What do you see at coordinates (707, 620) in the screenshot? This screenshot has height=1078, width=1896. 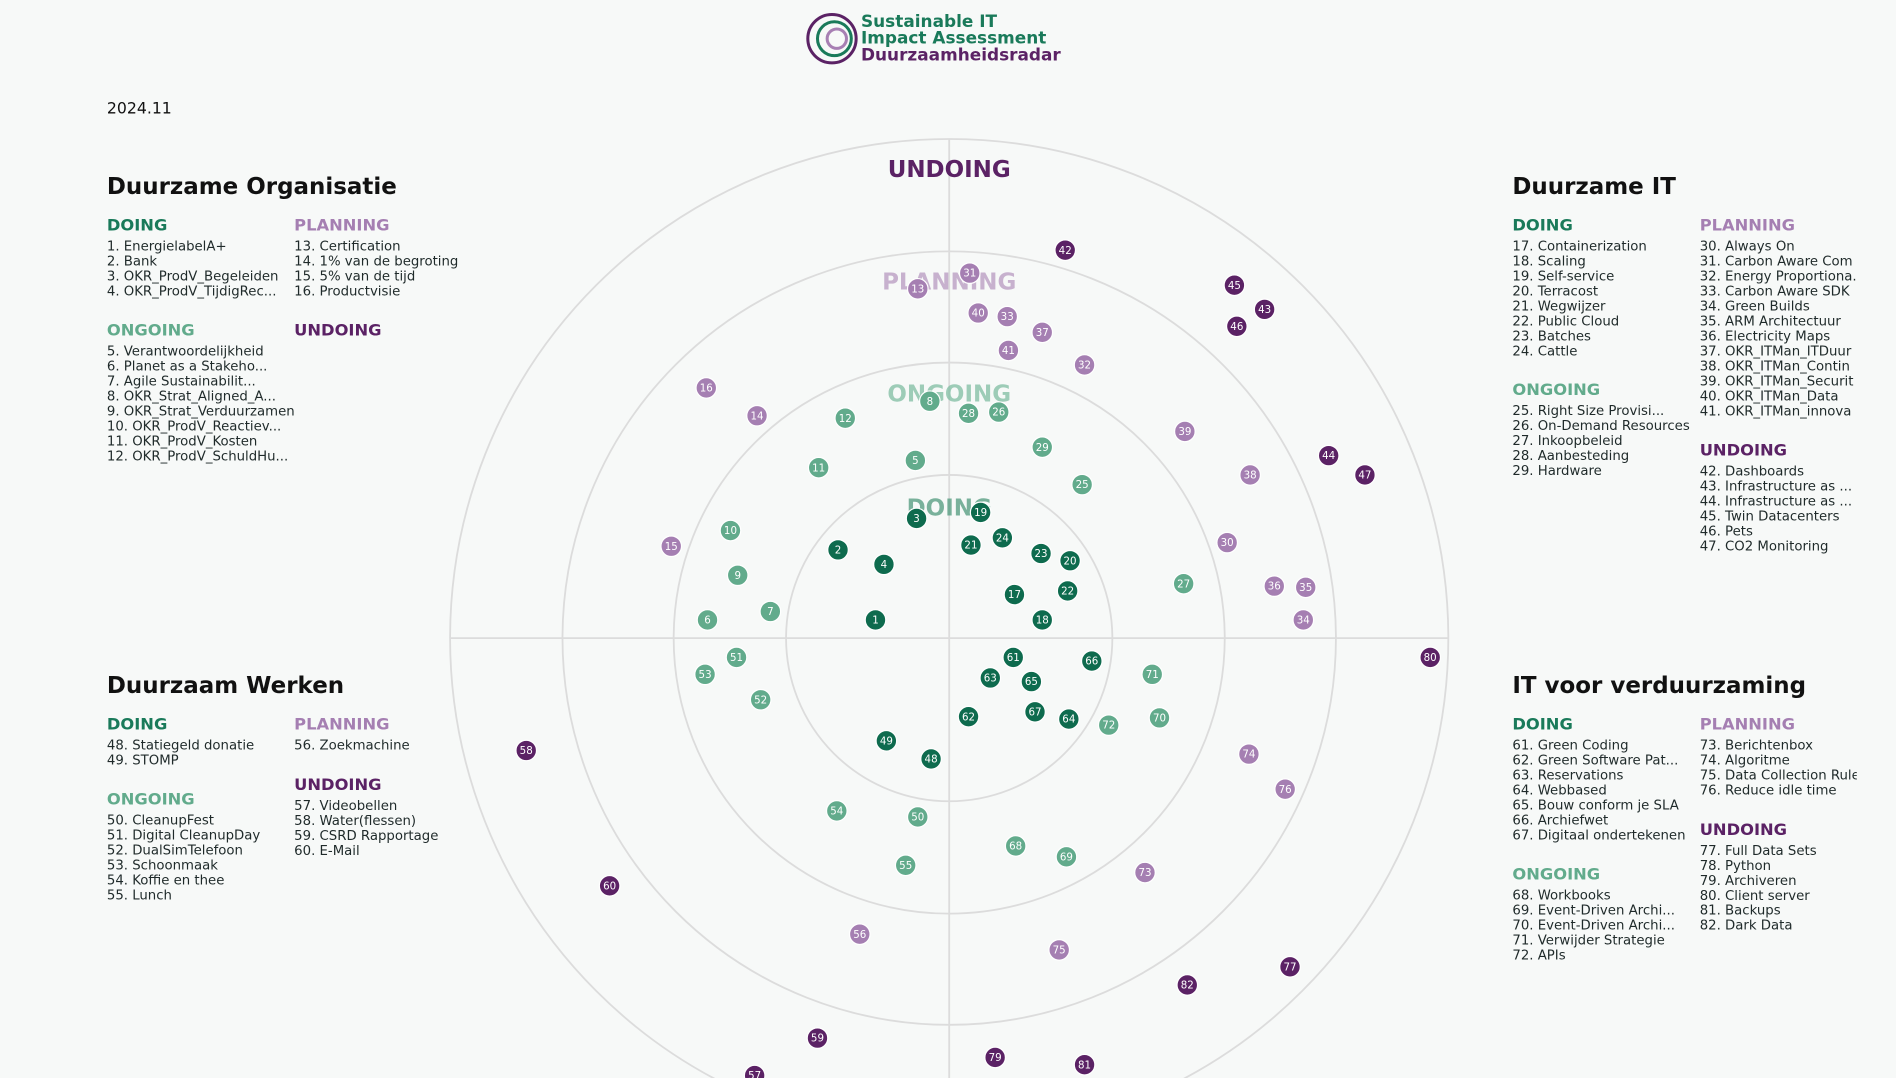 I see `blip: 6` at bounding box center [707, 620].